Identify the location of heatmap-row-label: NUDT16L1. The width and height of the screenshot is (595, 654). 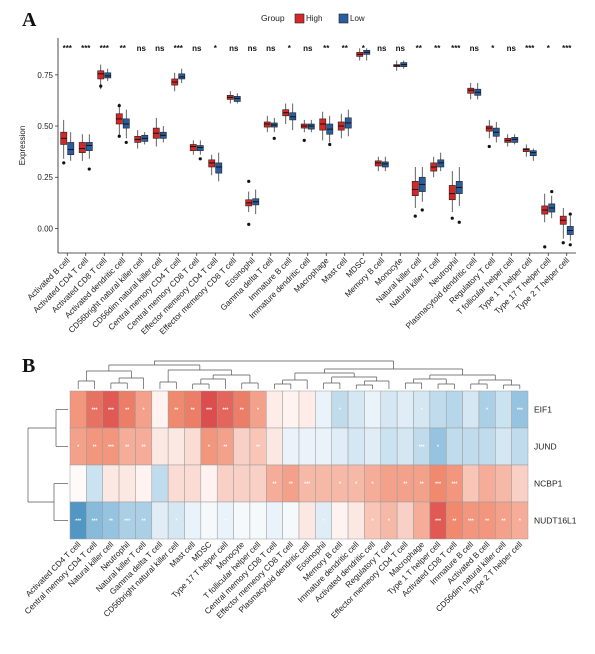
(555, 521).